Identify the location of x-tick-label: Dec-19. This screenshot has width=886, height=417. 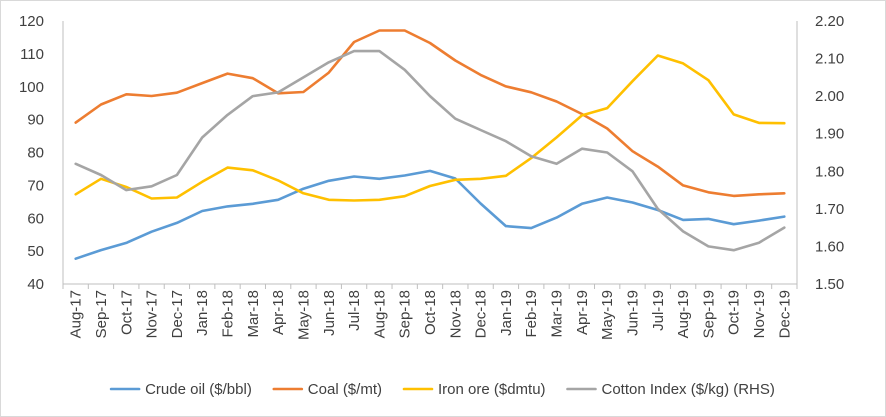
(784, 314).